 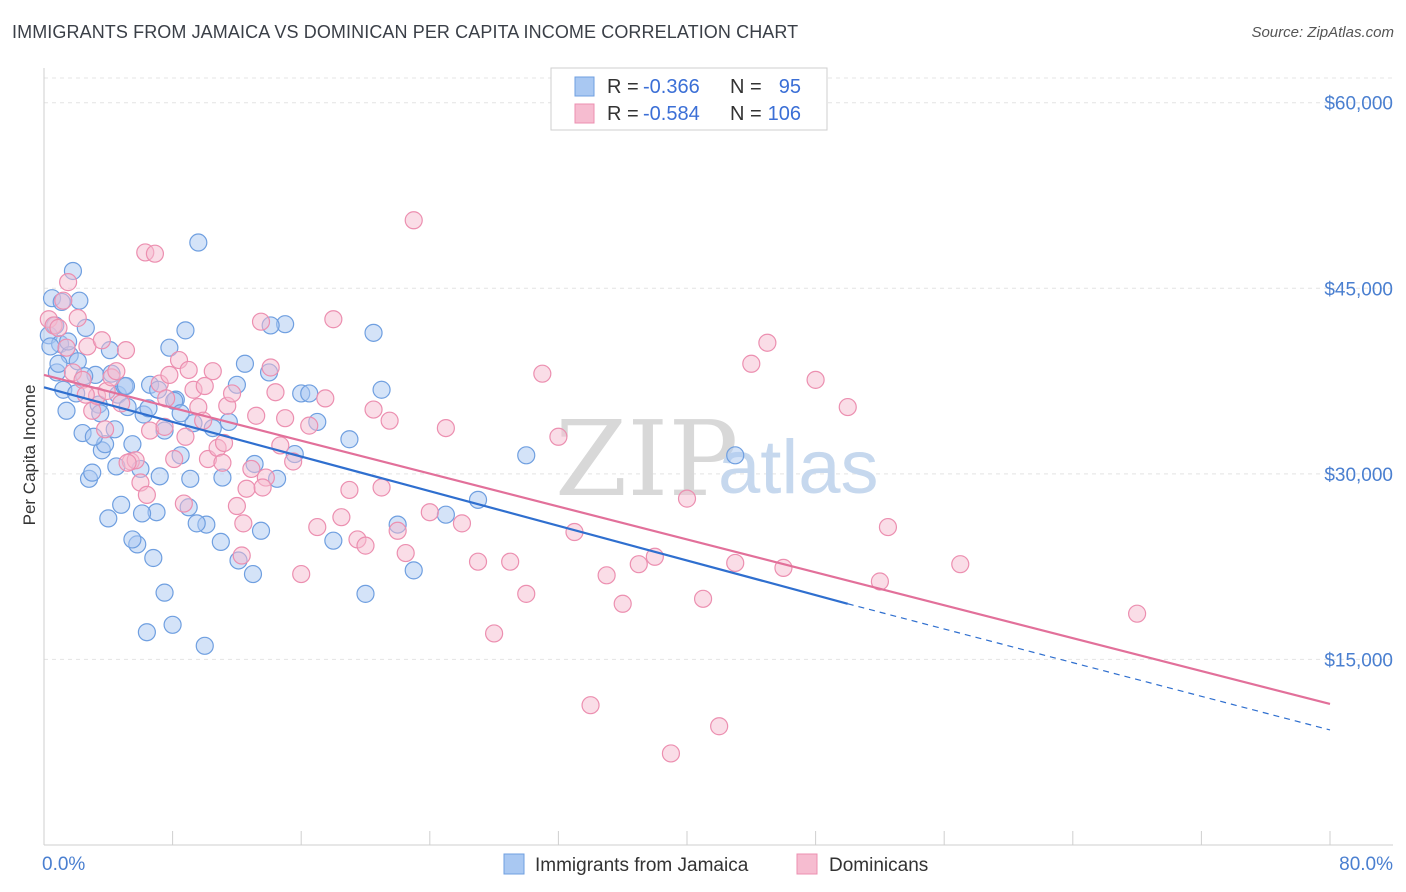 I want to click on stats-r-value-1: -0.366, so click(x=671, y=87).